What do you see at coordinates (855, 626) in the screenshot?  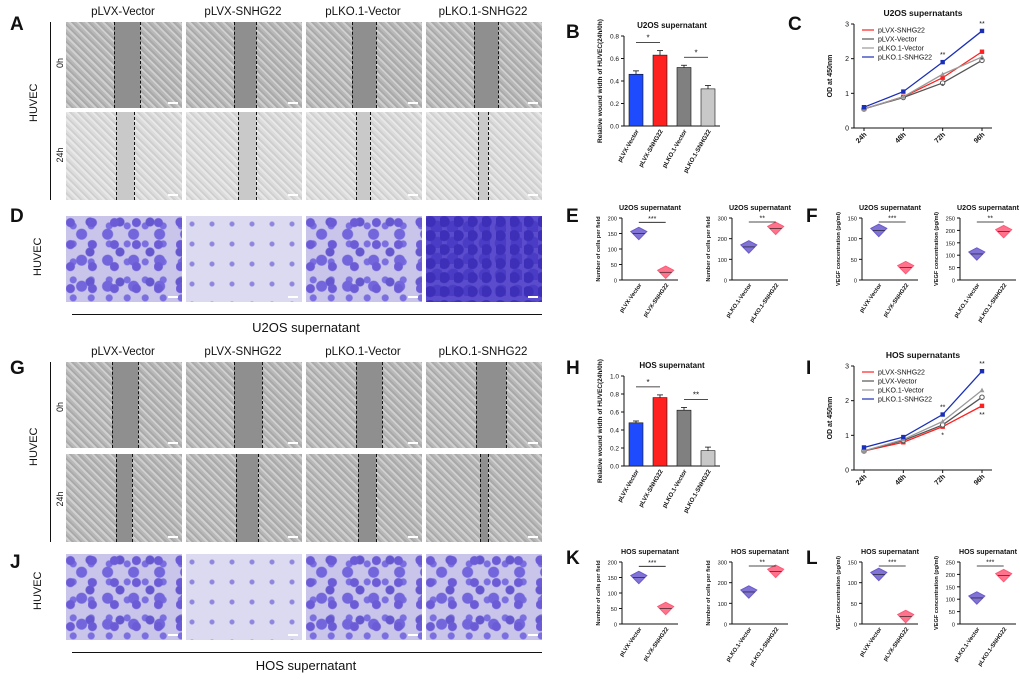 I see `chart-L1-ytick-label: 0` at bounding box center [855, 626].